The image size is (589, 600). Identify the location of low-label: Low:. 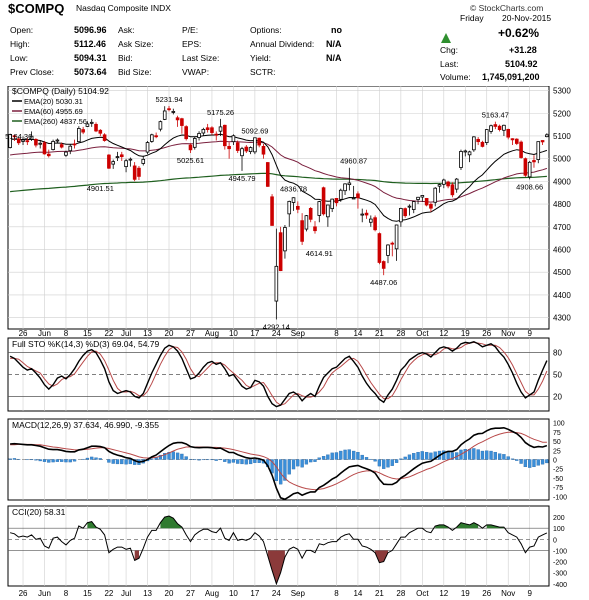
(19, 58).